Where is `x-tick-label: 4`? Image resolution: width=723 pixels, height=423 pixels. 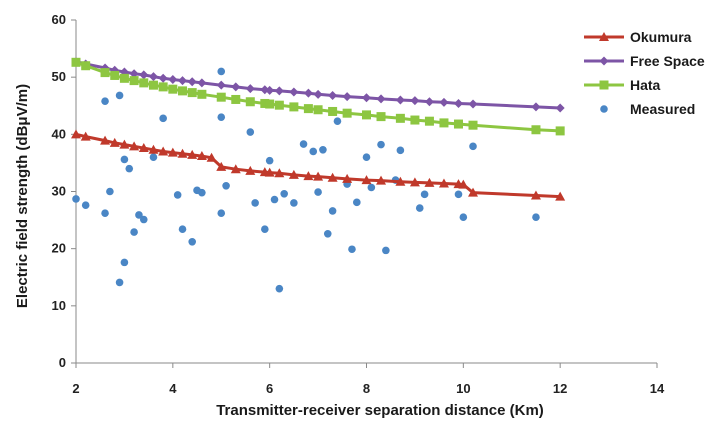 x-tick-label: 4 is located at coordinates (173, 388).